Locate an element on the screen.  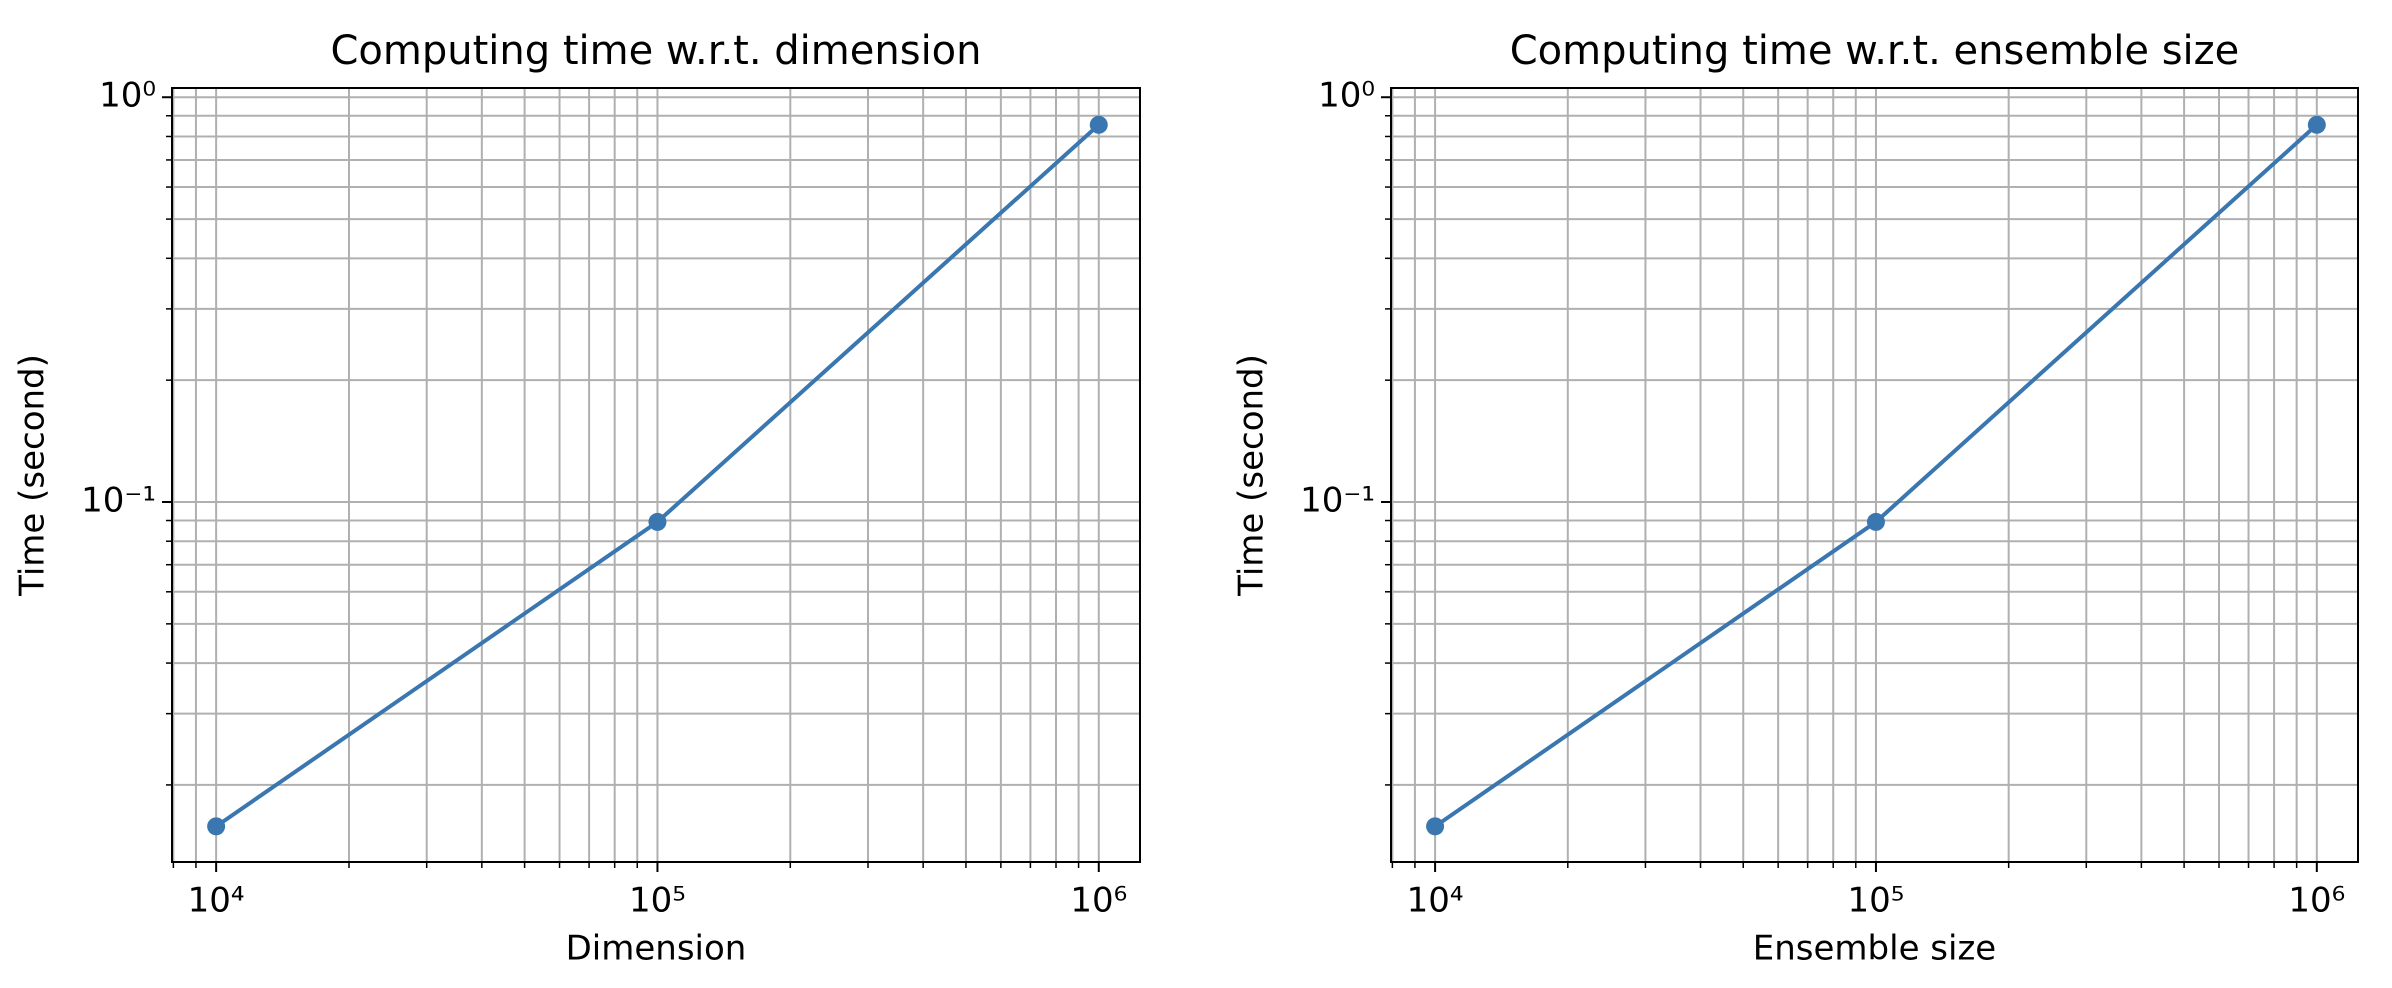
chart-title: Computing time w.r.t. ensemble size is located at coordinates (1875, 51).